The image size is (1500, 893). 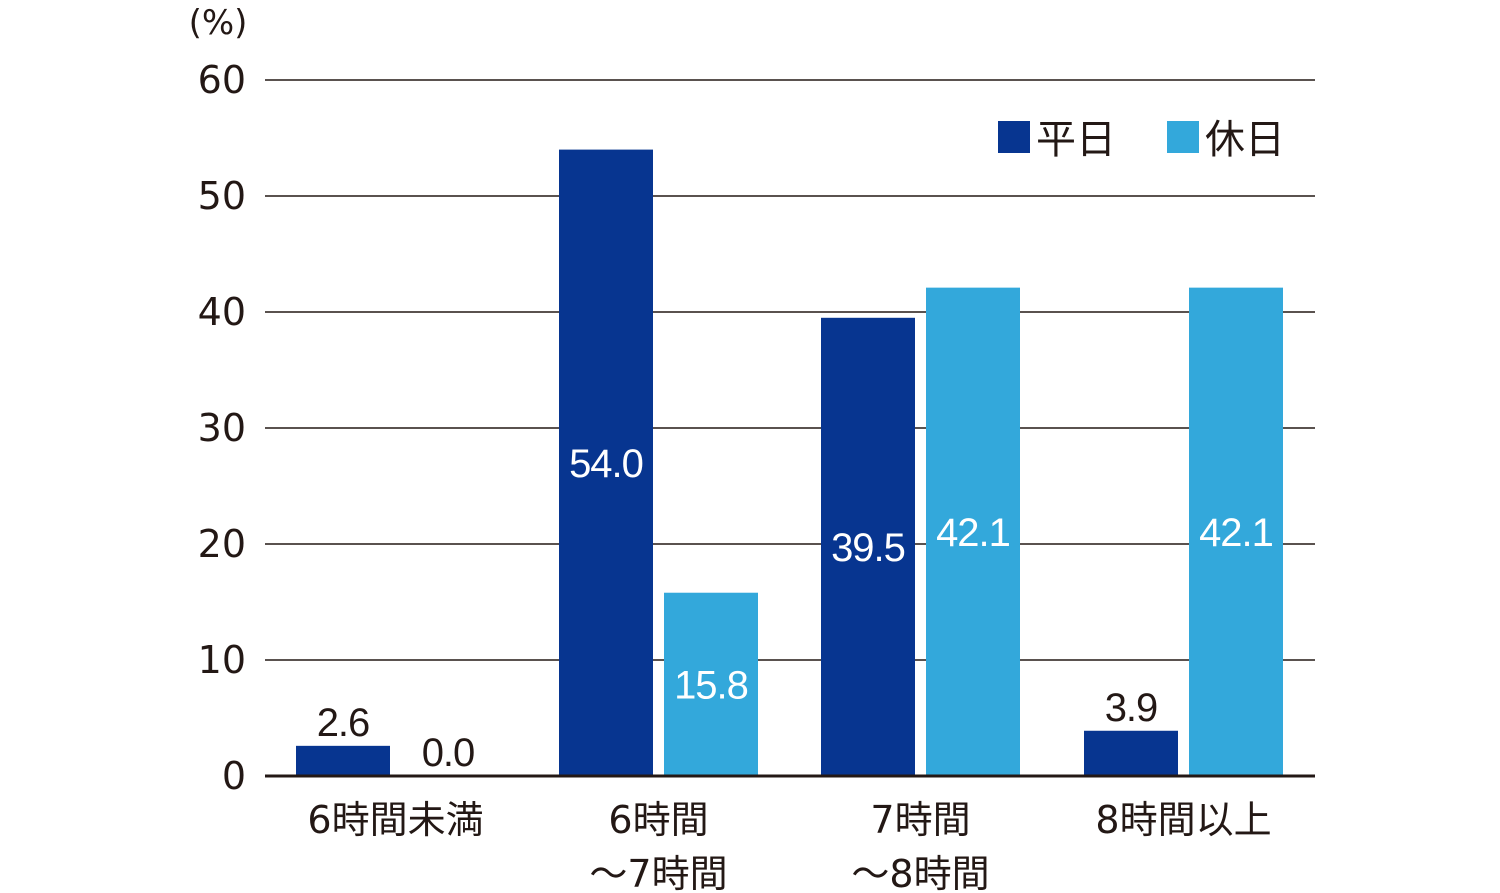 What do you see at coordinates (448, 753) in the screenshot?
I see `data-label: 0.0` at bounding box center [448, 753].